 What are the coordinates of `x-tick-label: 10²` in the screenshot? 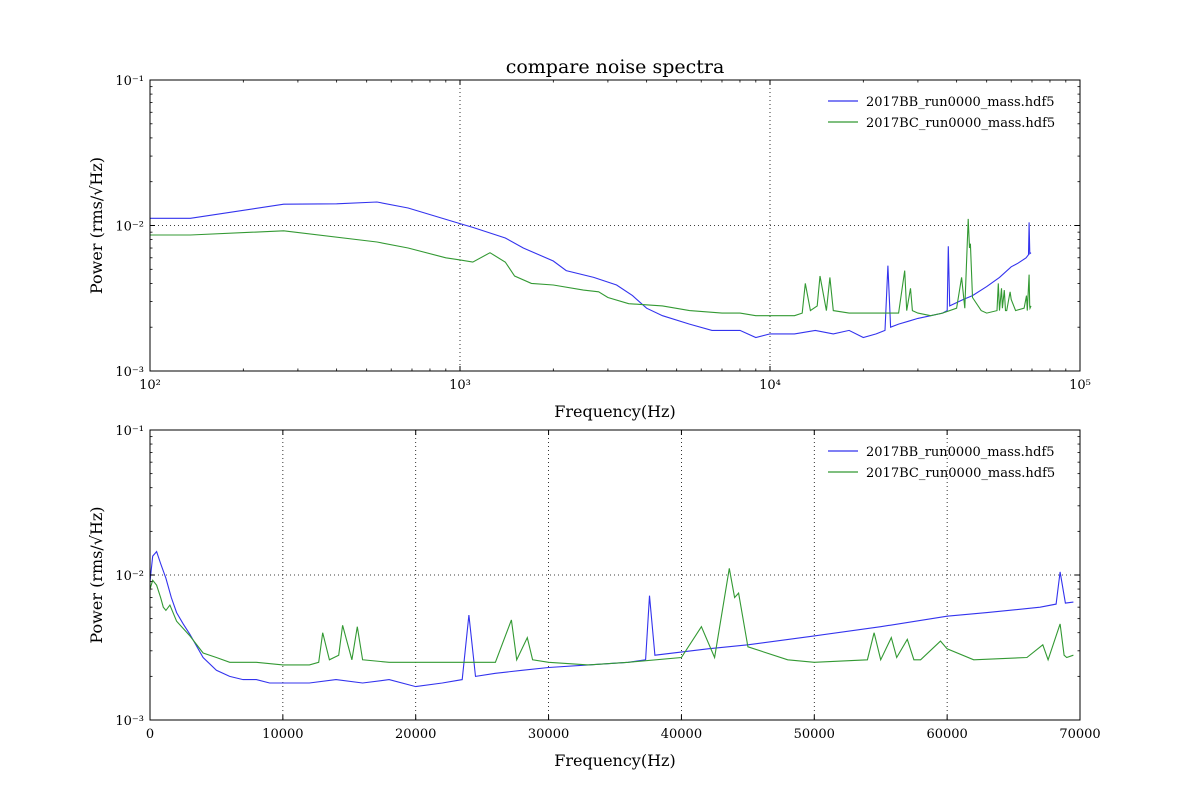 It's located at (150, 385).